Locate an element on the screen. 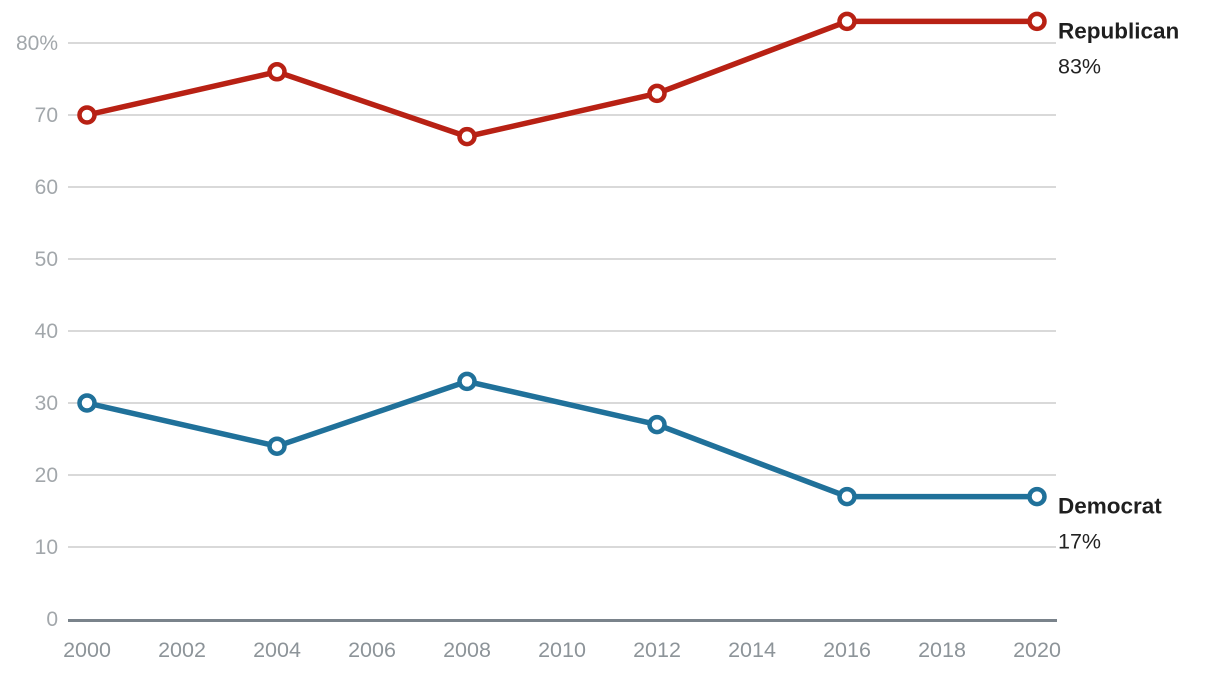 The image size is (1220, 678). data-point-republican-2016 is located at coordinates (847, 21).